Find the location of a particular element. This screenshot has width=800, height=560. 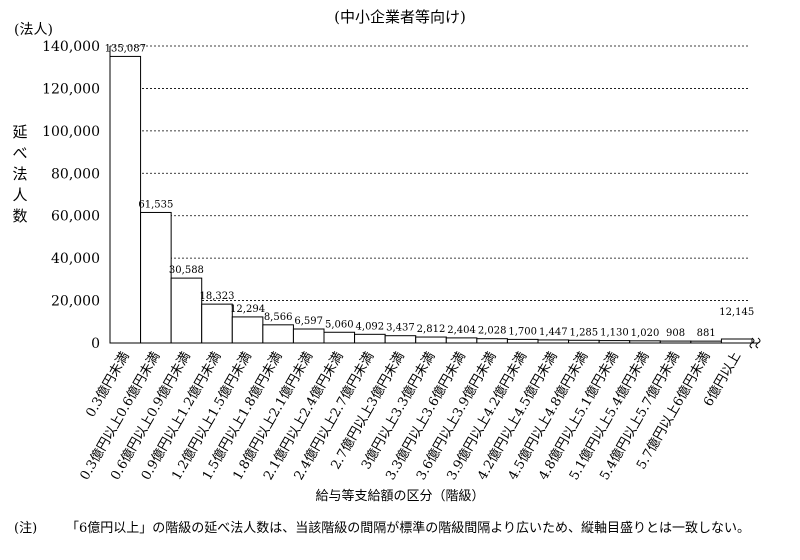

y-tick-label: 20,000 is located at coordinates (75, 302).